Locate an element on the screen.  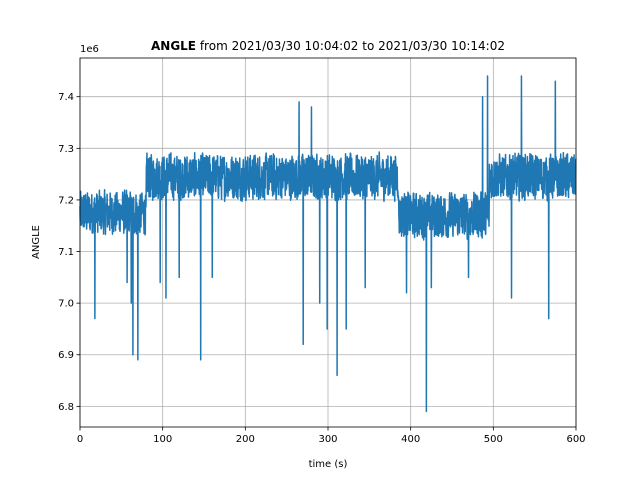
y-axis-ticks: 6.8 6.9 7.0 7.1 7.2 7.3 7.4 is located at coordinates (69, 252).